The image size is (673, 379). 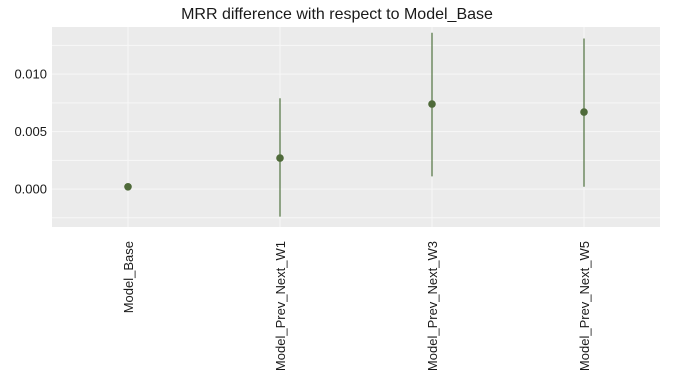 I want to click on x-category-label: Model_Prev_Next_W3, so click(x=432, y=306).